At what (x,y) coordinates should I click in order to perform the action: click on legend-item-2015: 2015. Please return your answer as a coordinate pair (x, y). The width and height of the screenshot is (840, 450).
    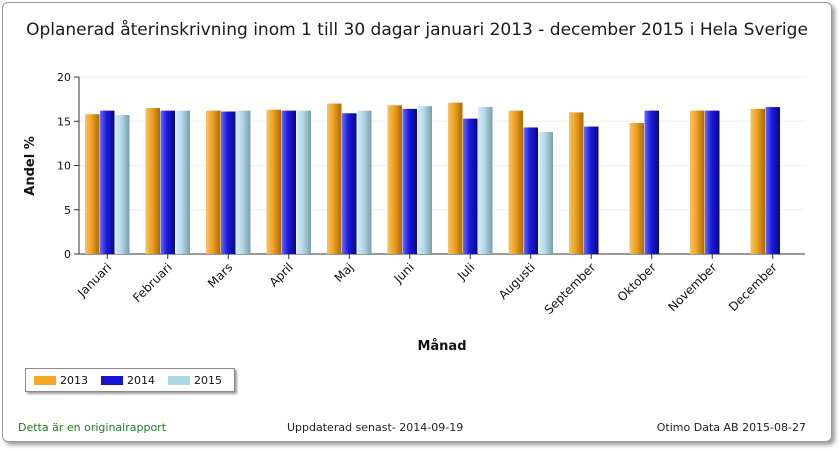
    Looking at the image, I should click on (195, 380).